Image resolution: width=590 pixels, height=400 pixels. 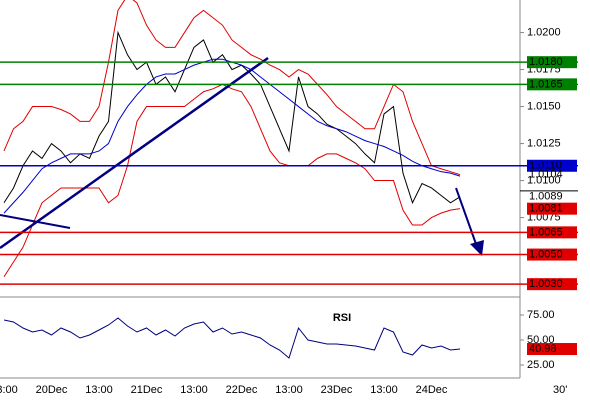 I want to click on level-label: 1.0030, so click(x=546, y=284).